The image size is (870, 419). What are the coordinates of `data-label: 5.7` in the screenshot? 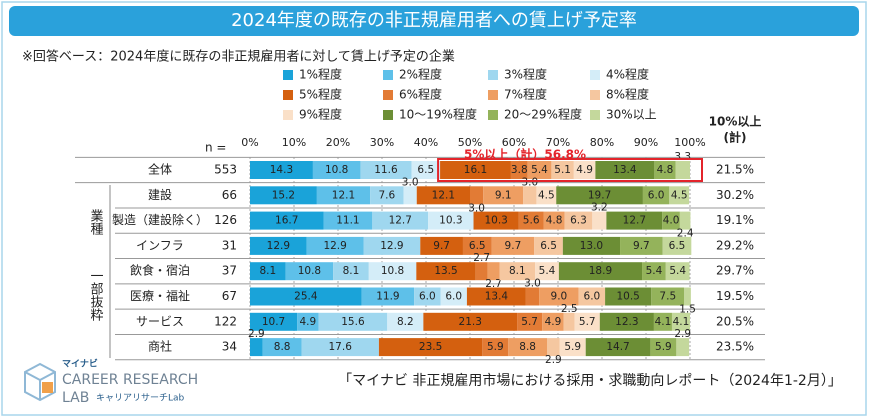 It's located at (529, 322).